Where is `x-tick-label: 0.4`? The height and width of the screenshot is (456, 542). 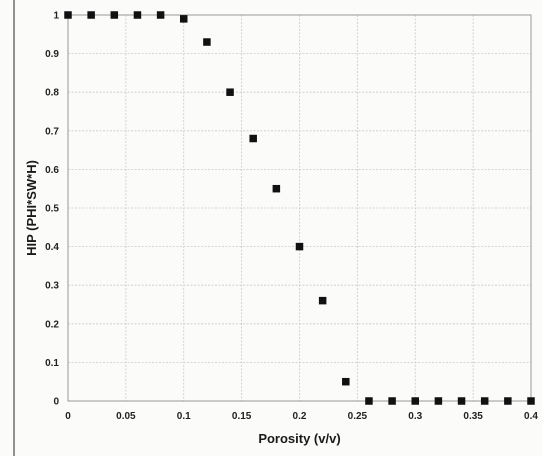
x-tick-label: 0.4 is located at coordinates (531, 416).